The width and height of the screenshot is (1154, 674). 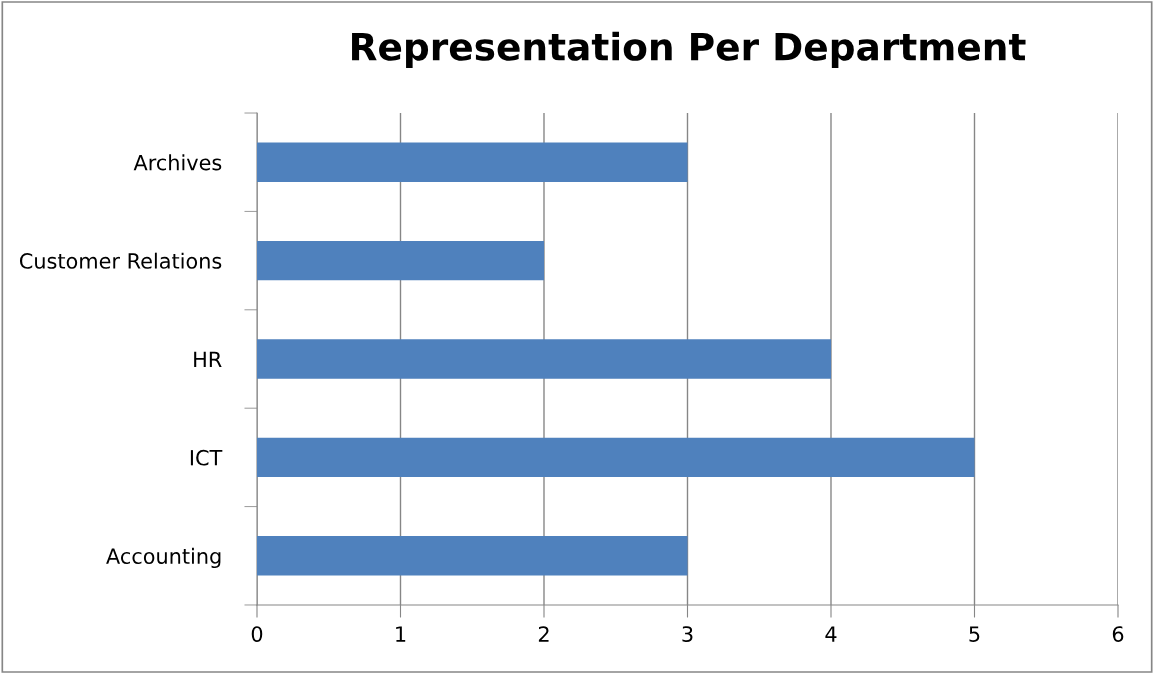 What do you see at coordinates (208, 359) in the screenshot?
I see `y-tick-label: HR` at bounding box center [208, 359].